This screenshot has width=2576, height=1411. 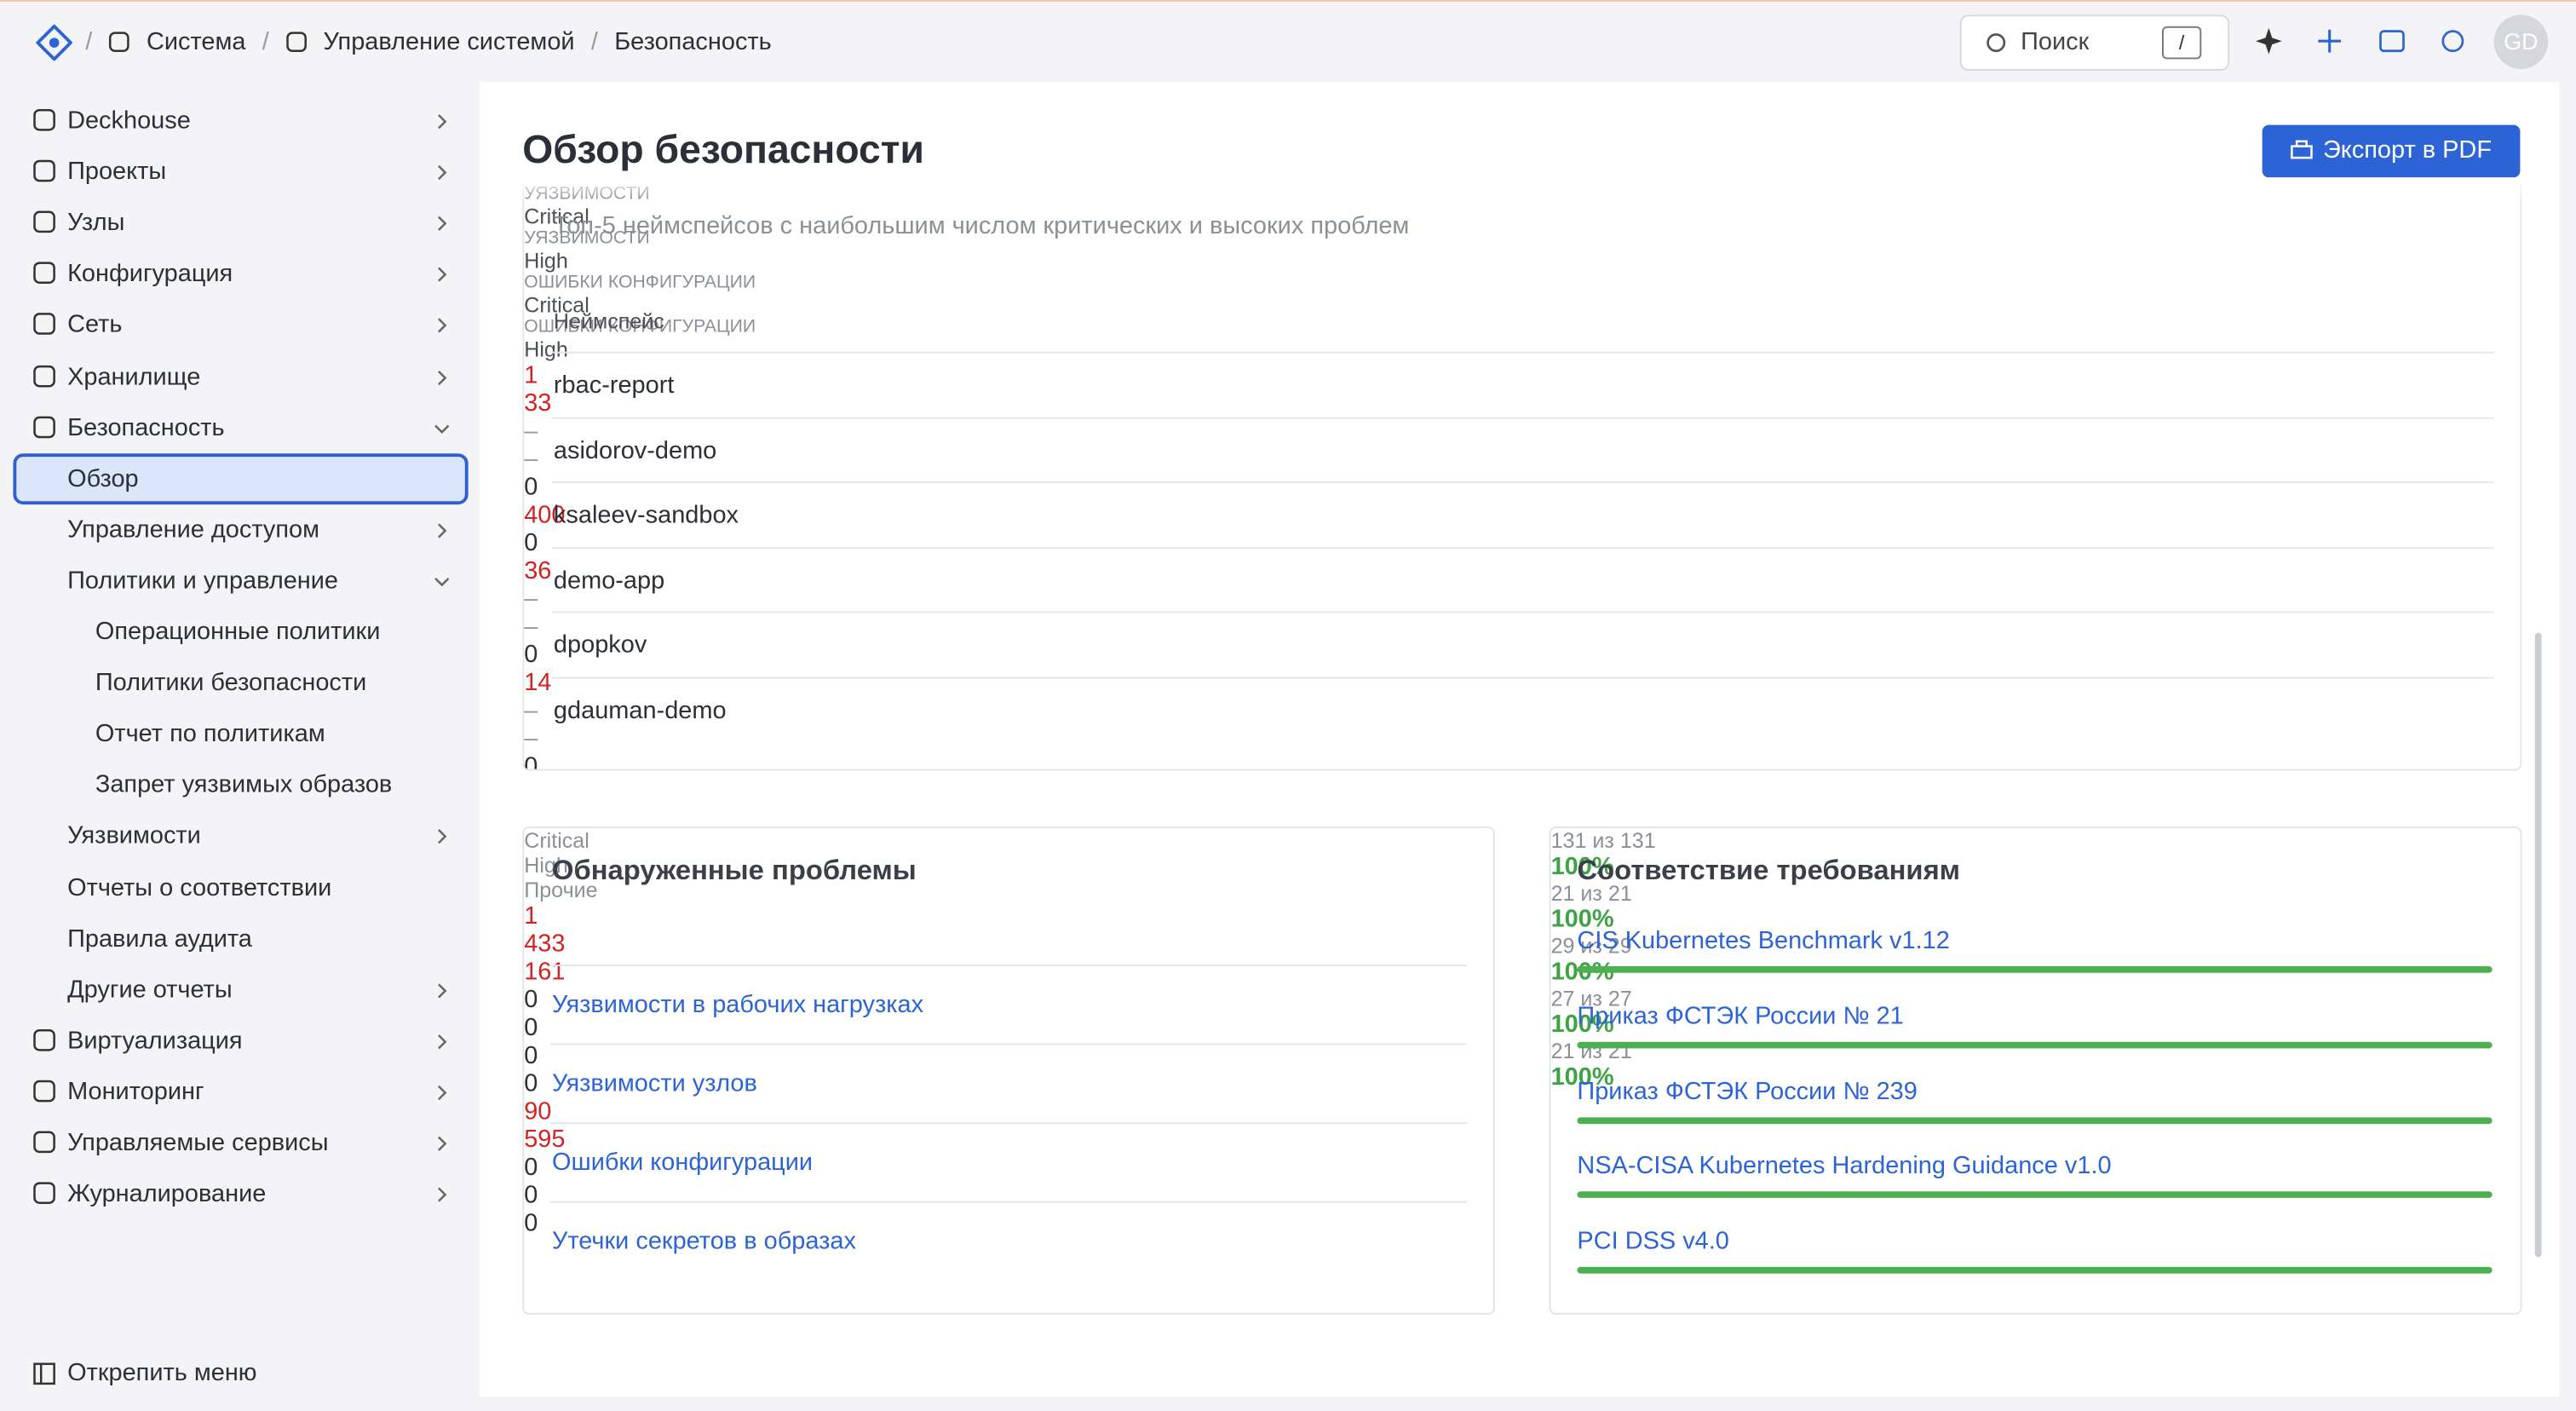 What do you see at coordinates (240, 734) in the screenshot?
I see `sidebar-item: Отчет по политикам` at bounding box center [240, 734].